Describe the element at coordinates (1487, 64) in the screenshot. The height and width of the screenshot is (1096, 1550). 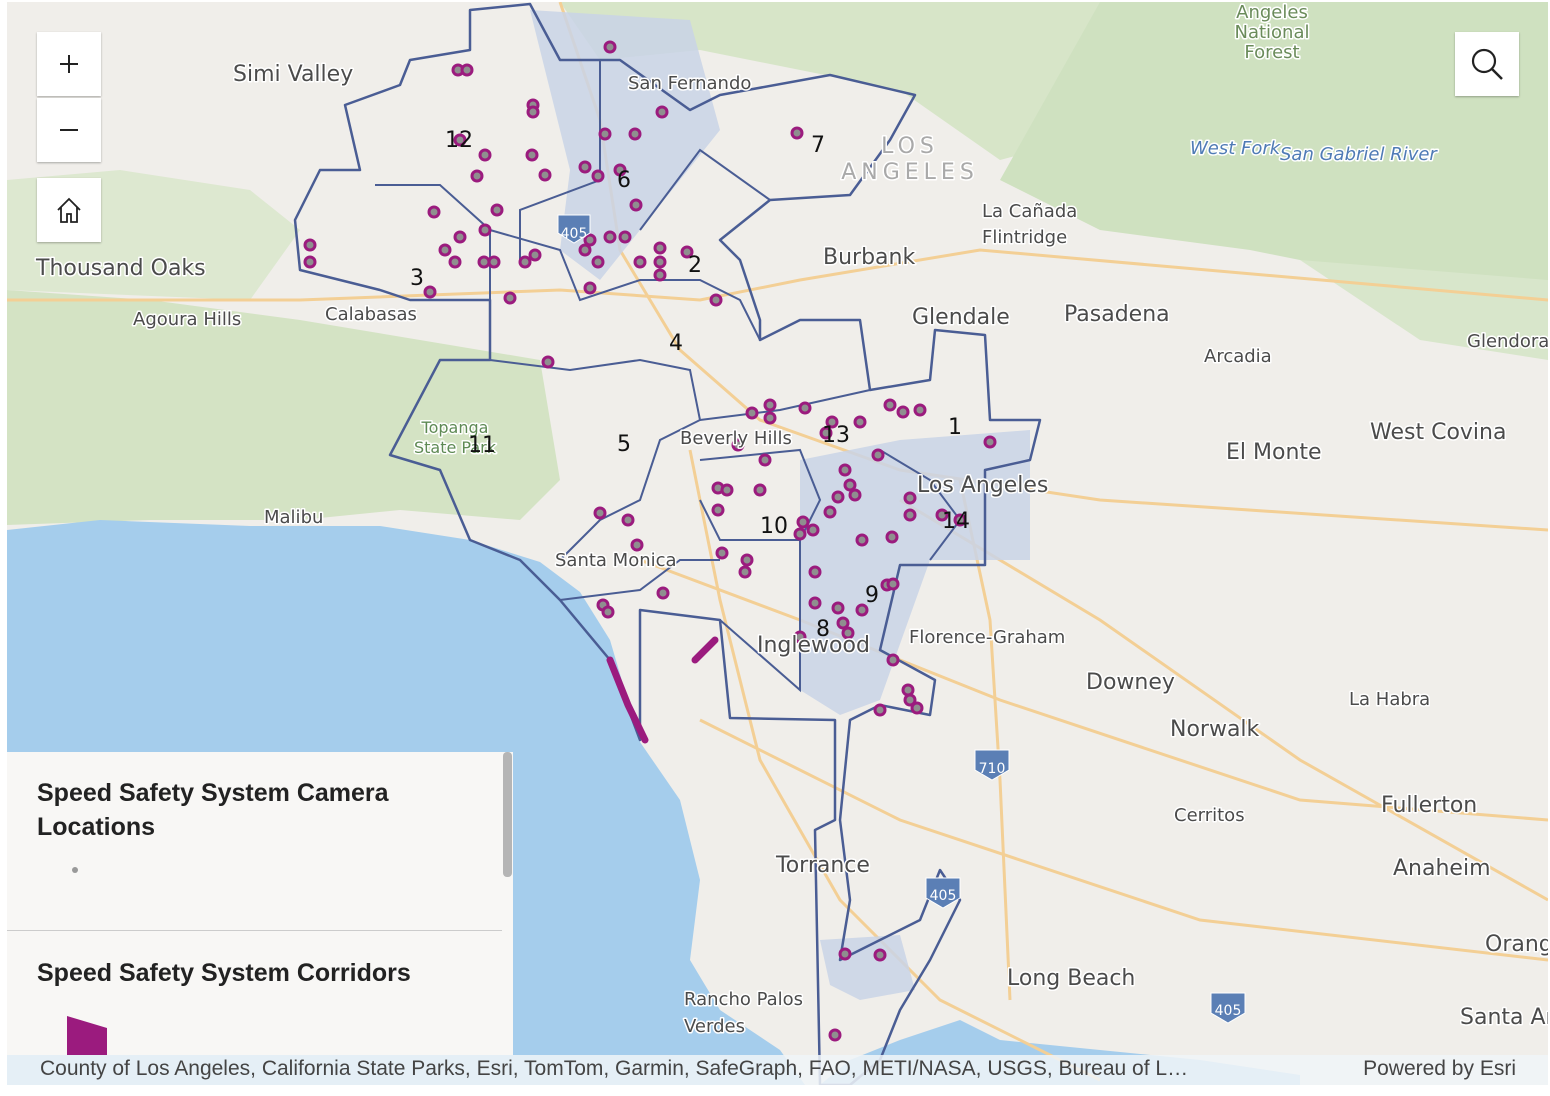
I see `search-button` at that location.